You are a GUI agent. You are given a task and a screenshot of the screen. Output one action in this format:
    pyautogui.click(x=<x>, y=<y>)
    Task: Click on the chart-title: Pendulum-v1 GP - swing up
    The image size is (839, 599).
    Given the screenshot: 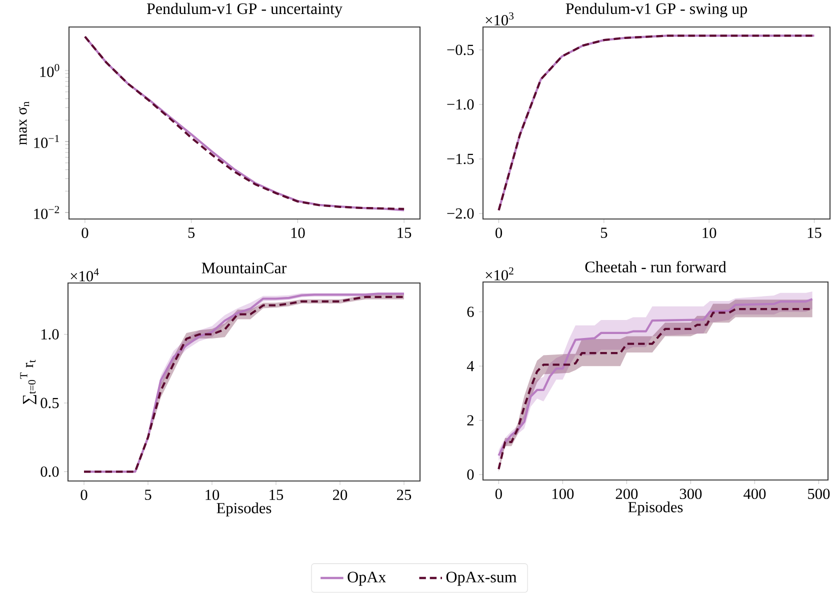 What is the action you would take?
    pyautogui.click(x=656, y=10)
    